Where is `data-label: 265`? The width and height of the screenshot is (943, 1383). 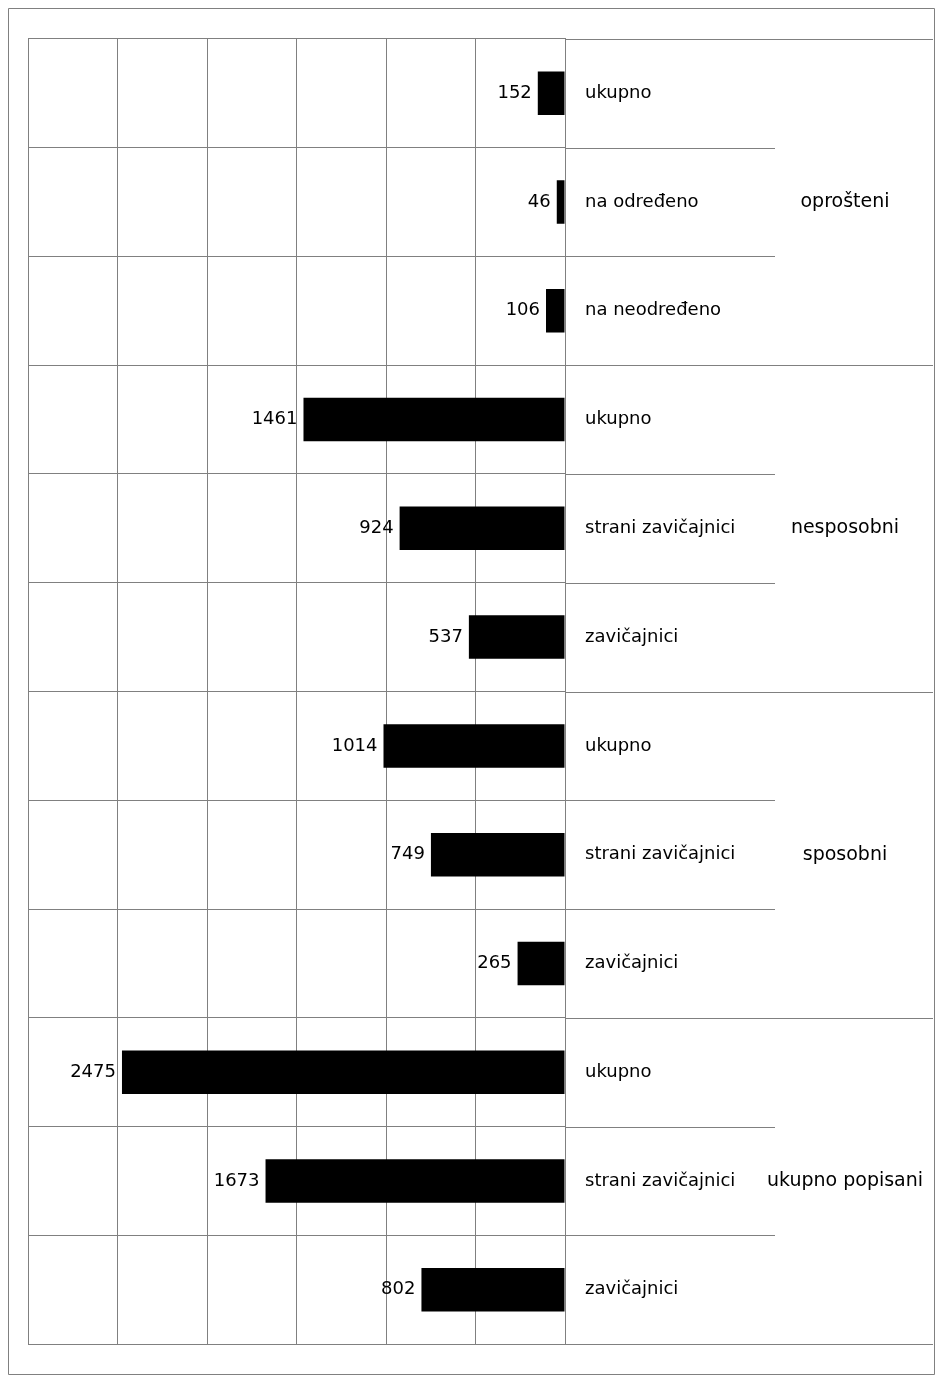
data-label: 265 is located at coordinates (494, 962).